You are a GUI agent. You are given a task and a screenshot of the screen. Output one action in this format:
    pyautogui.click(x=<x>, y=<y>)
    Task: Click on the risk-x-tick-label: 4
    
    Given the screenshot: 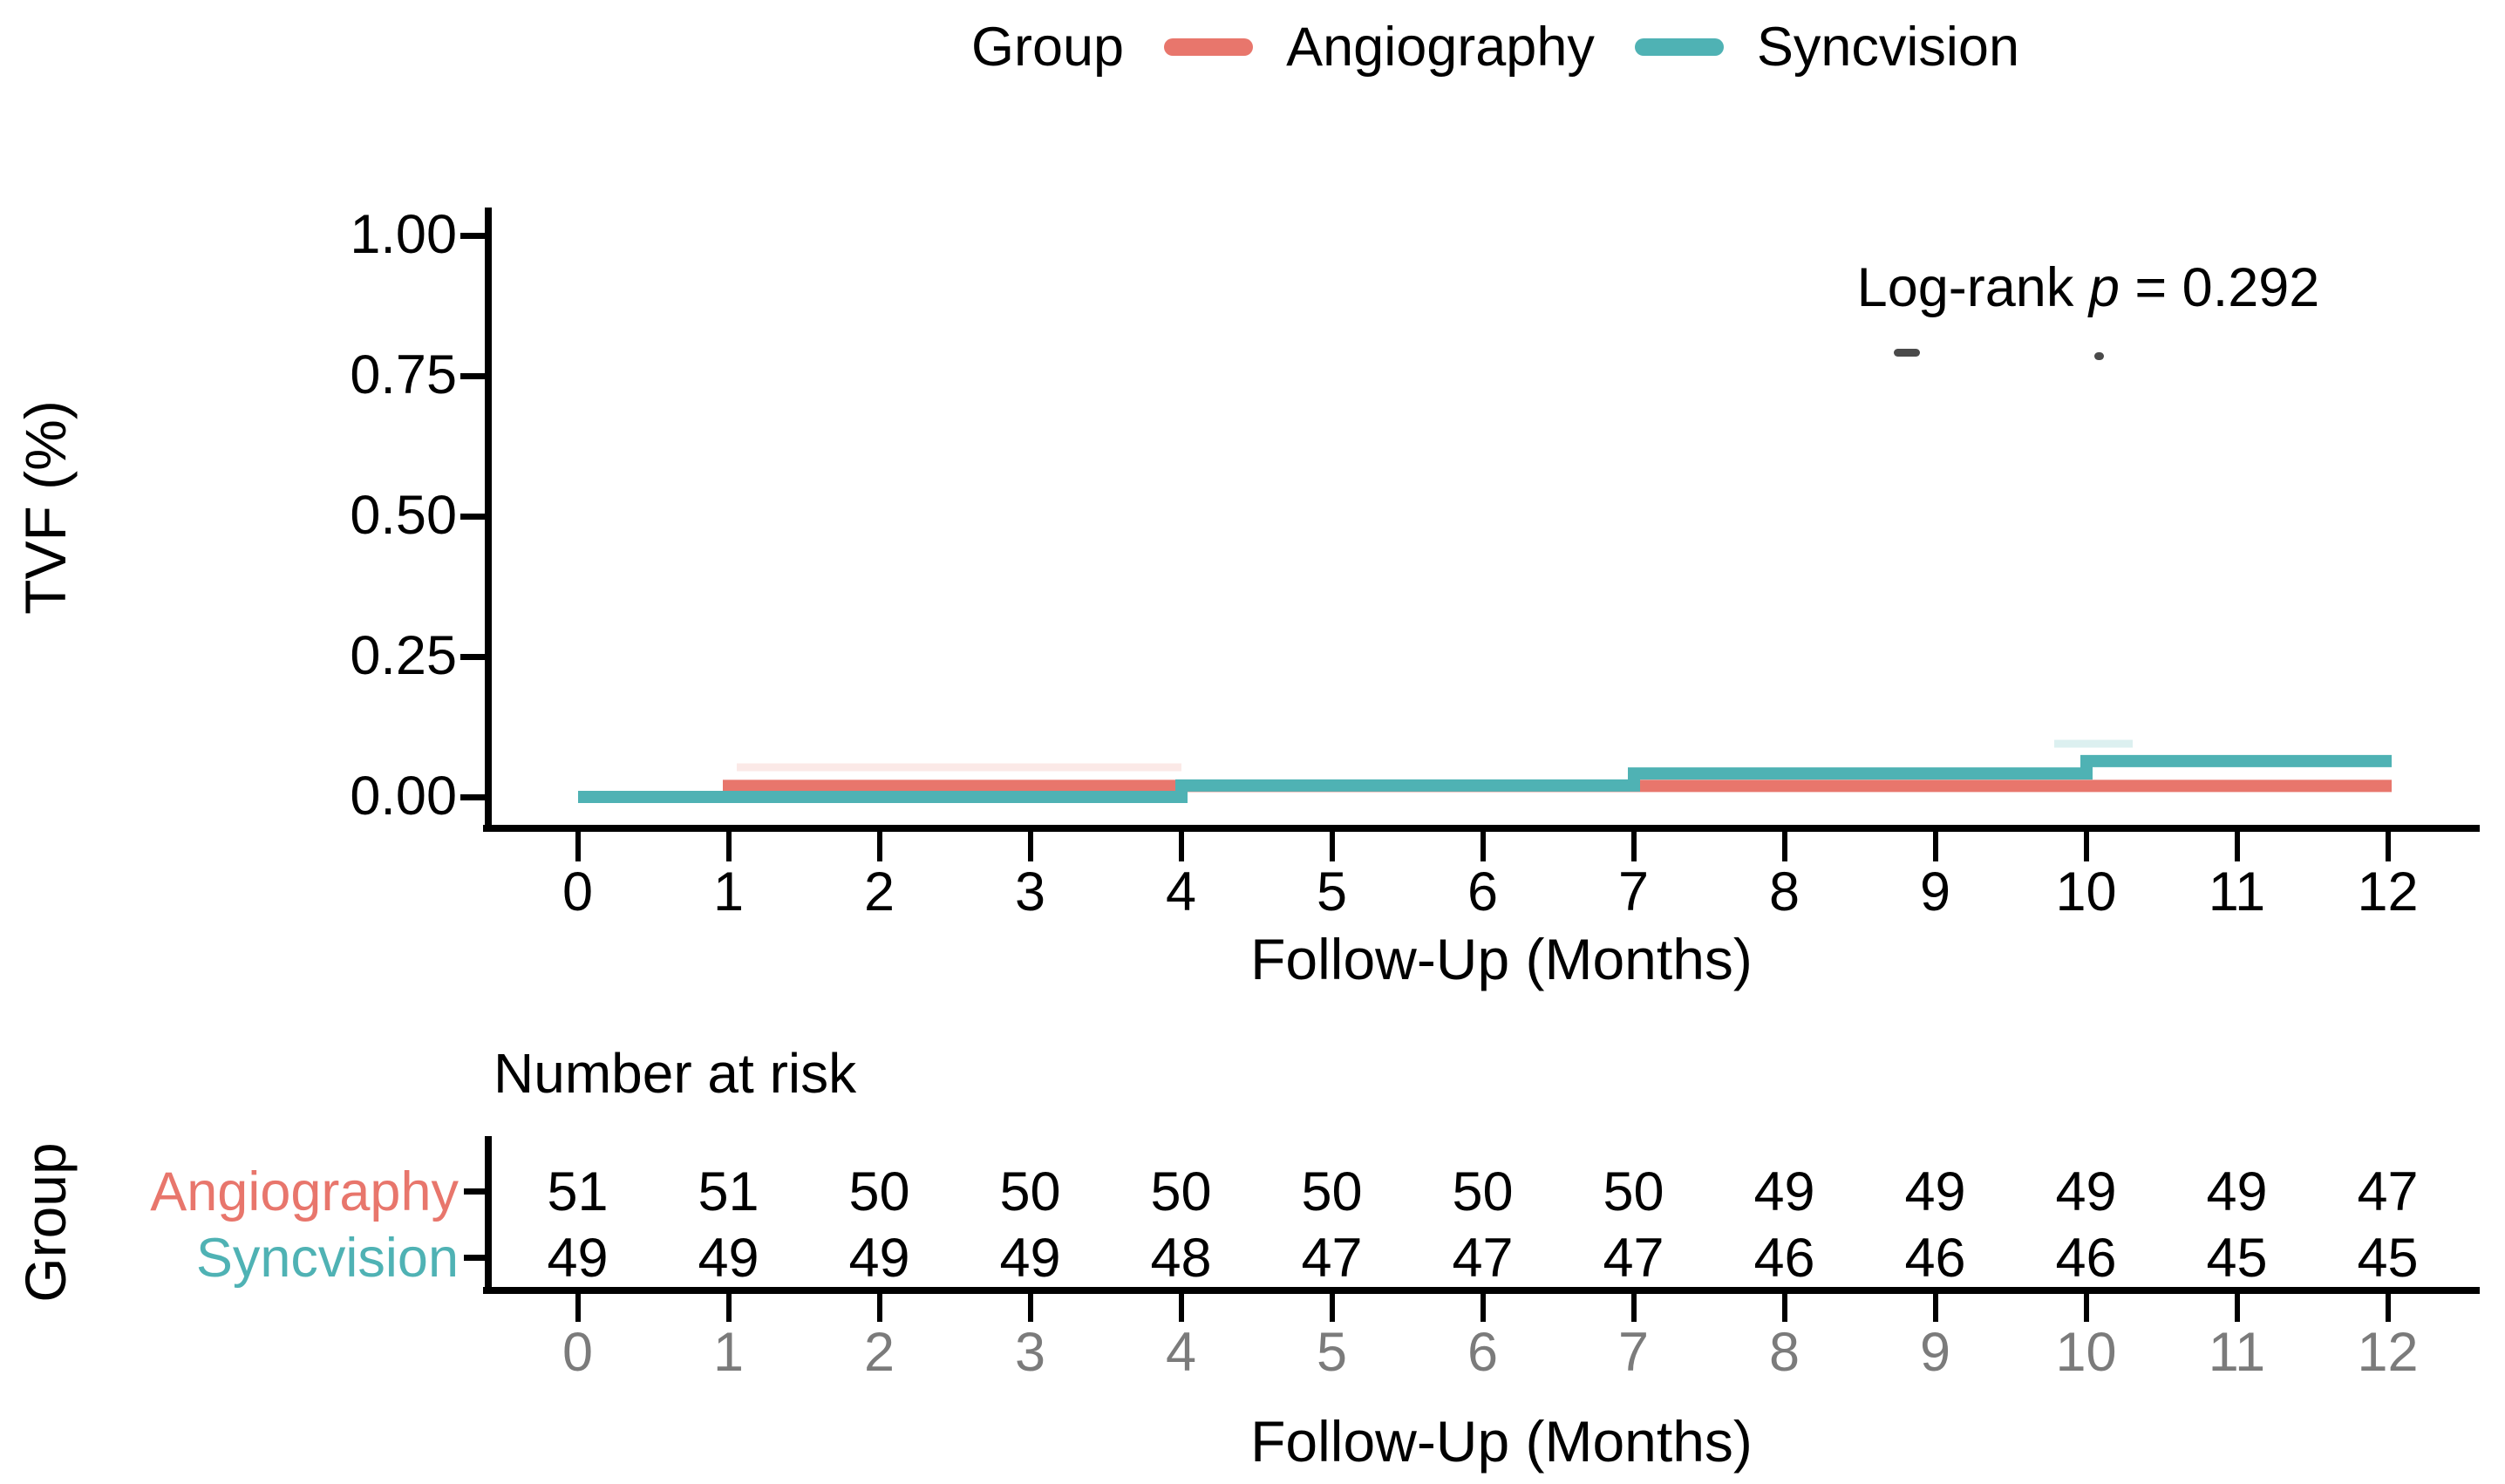 What is the action you would take?
    pyautogui.click(x=1181, y=1352)
    